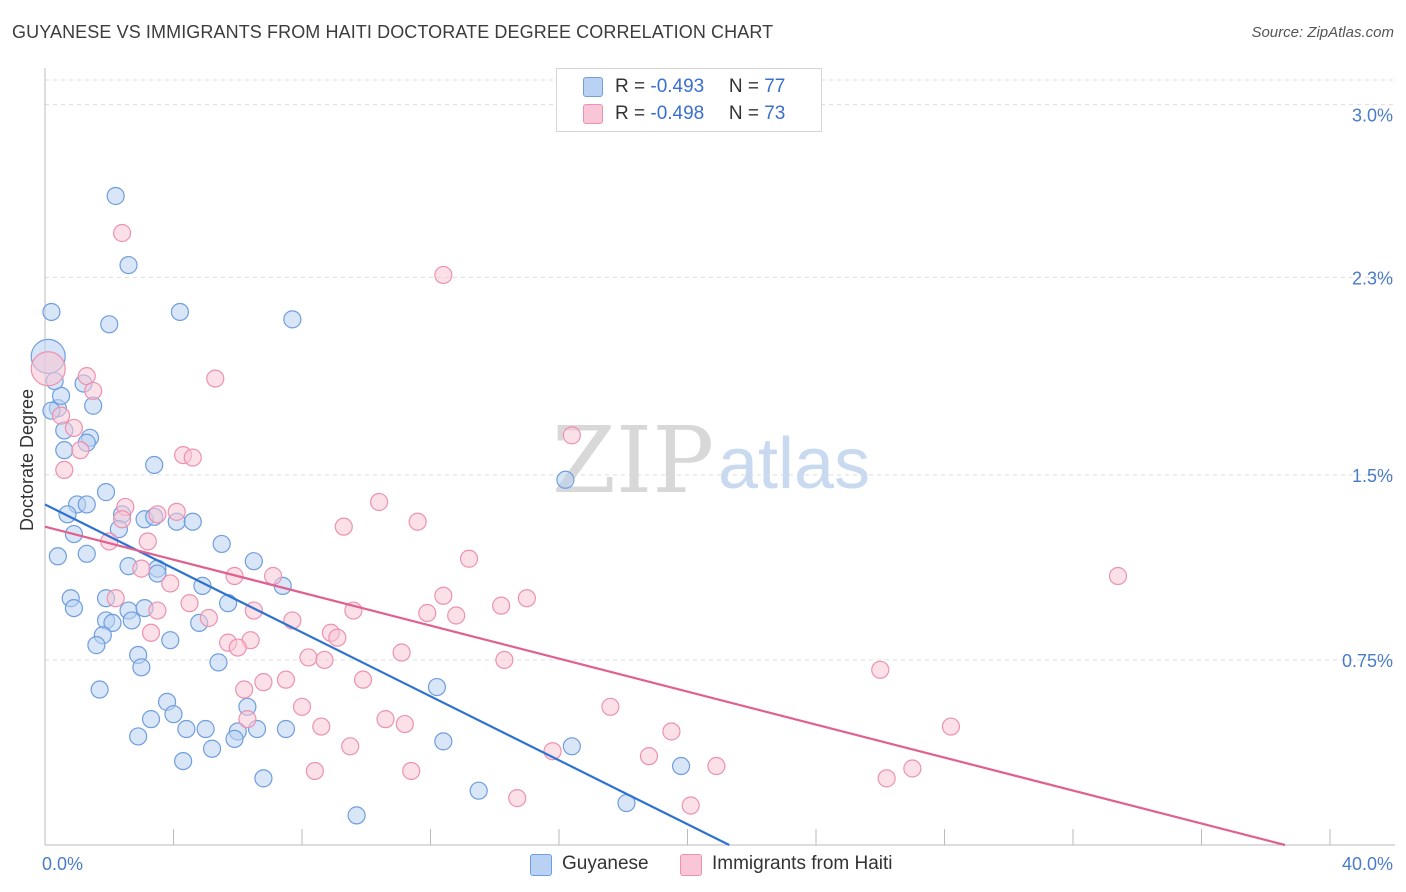  I want to click on y-axis-title: Doctorate Degree, so click(27, 460).